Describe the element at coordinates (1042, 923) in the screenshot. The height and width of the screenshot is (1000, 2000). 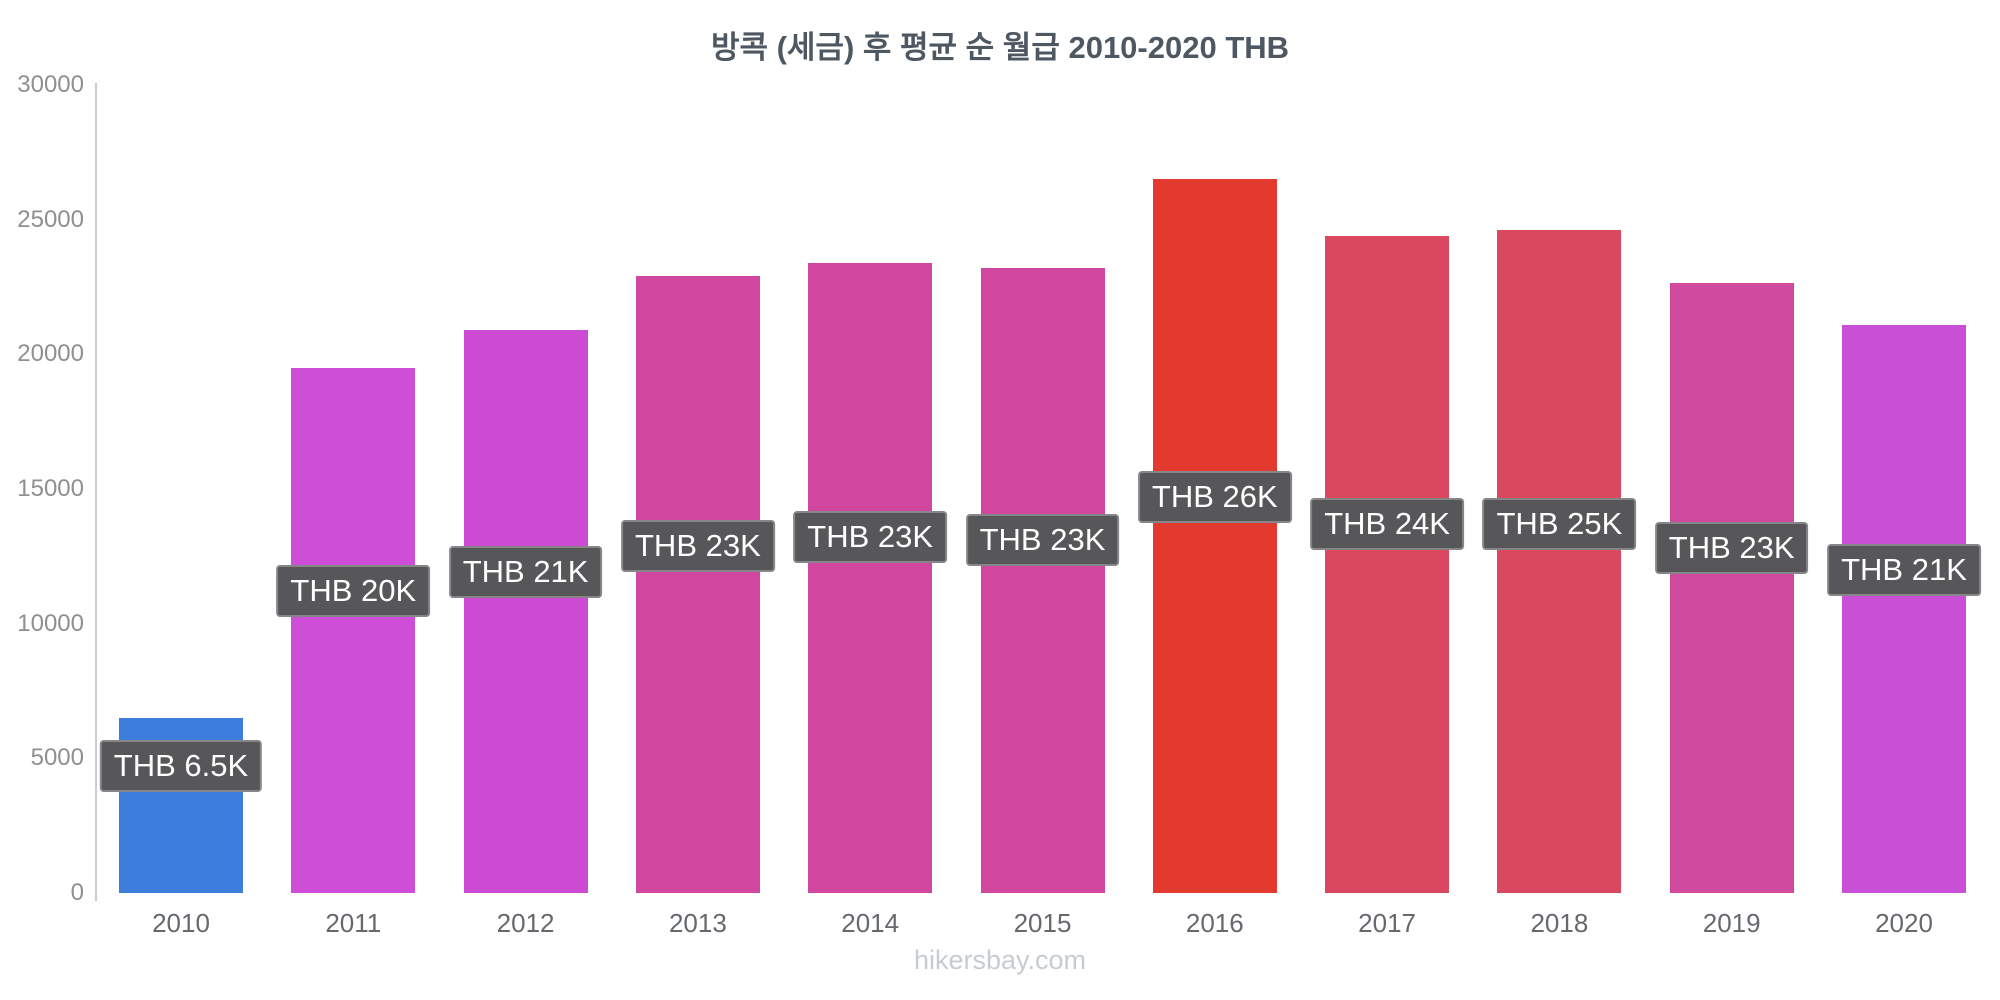
I see `x-tick-label-2015: 2015` at that location.